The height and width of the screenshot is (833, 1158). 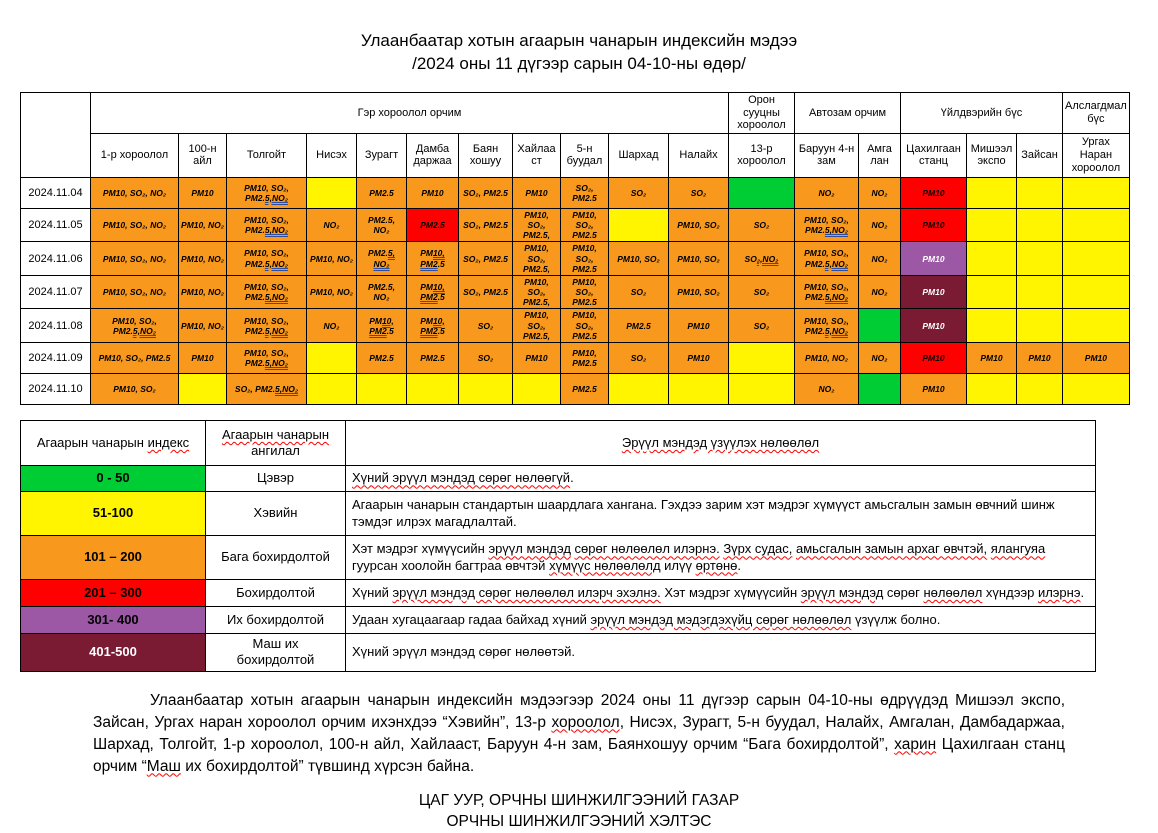 I want to click on text-segment: хүндээр, so click(x=1010, y=592).